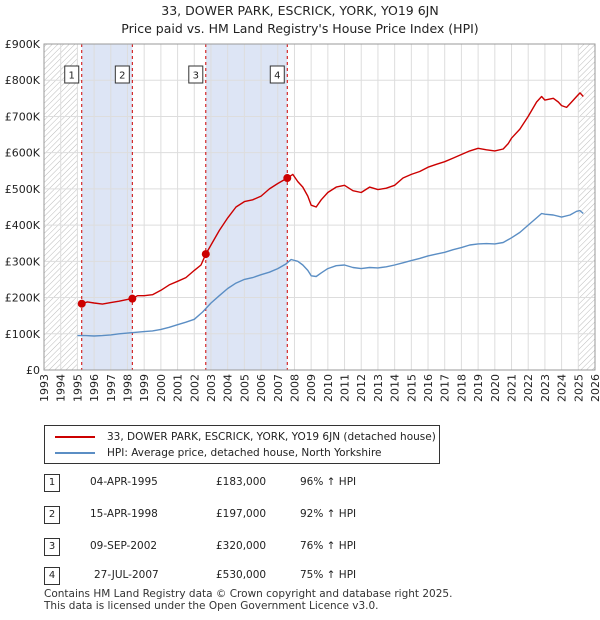 The width and height of the screenshot is (600, 620). What do you see at coordinates (328, 575) in the screenshot?
I see `row-hpi: 75% ↑ HPI` at bounding box center [328, 575].